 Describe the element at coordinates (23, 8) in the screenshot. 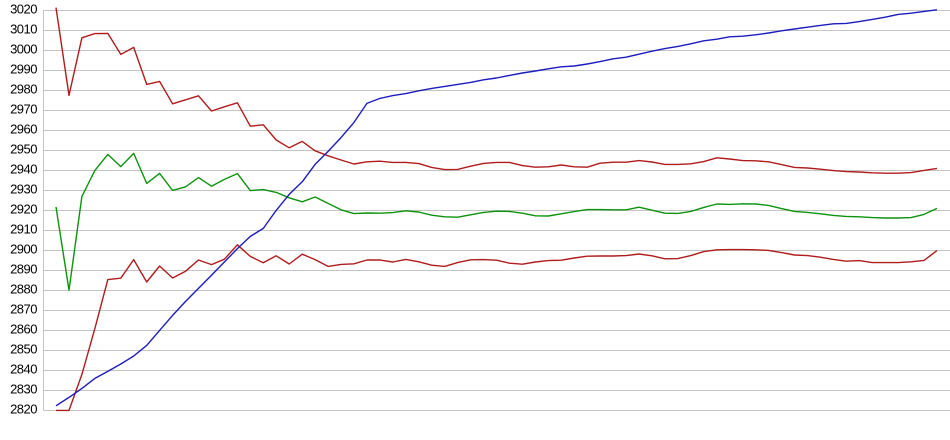

I see `svg-text: 3020` at that location.